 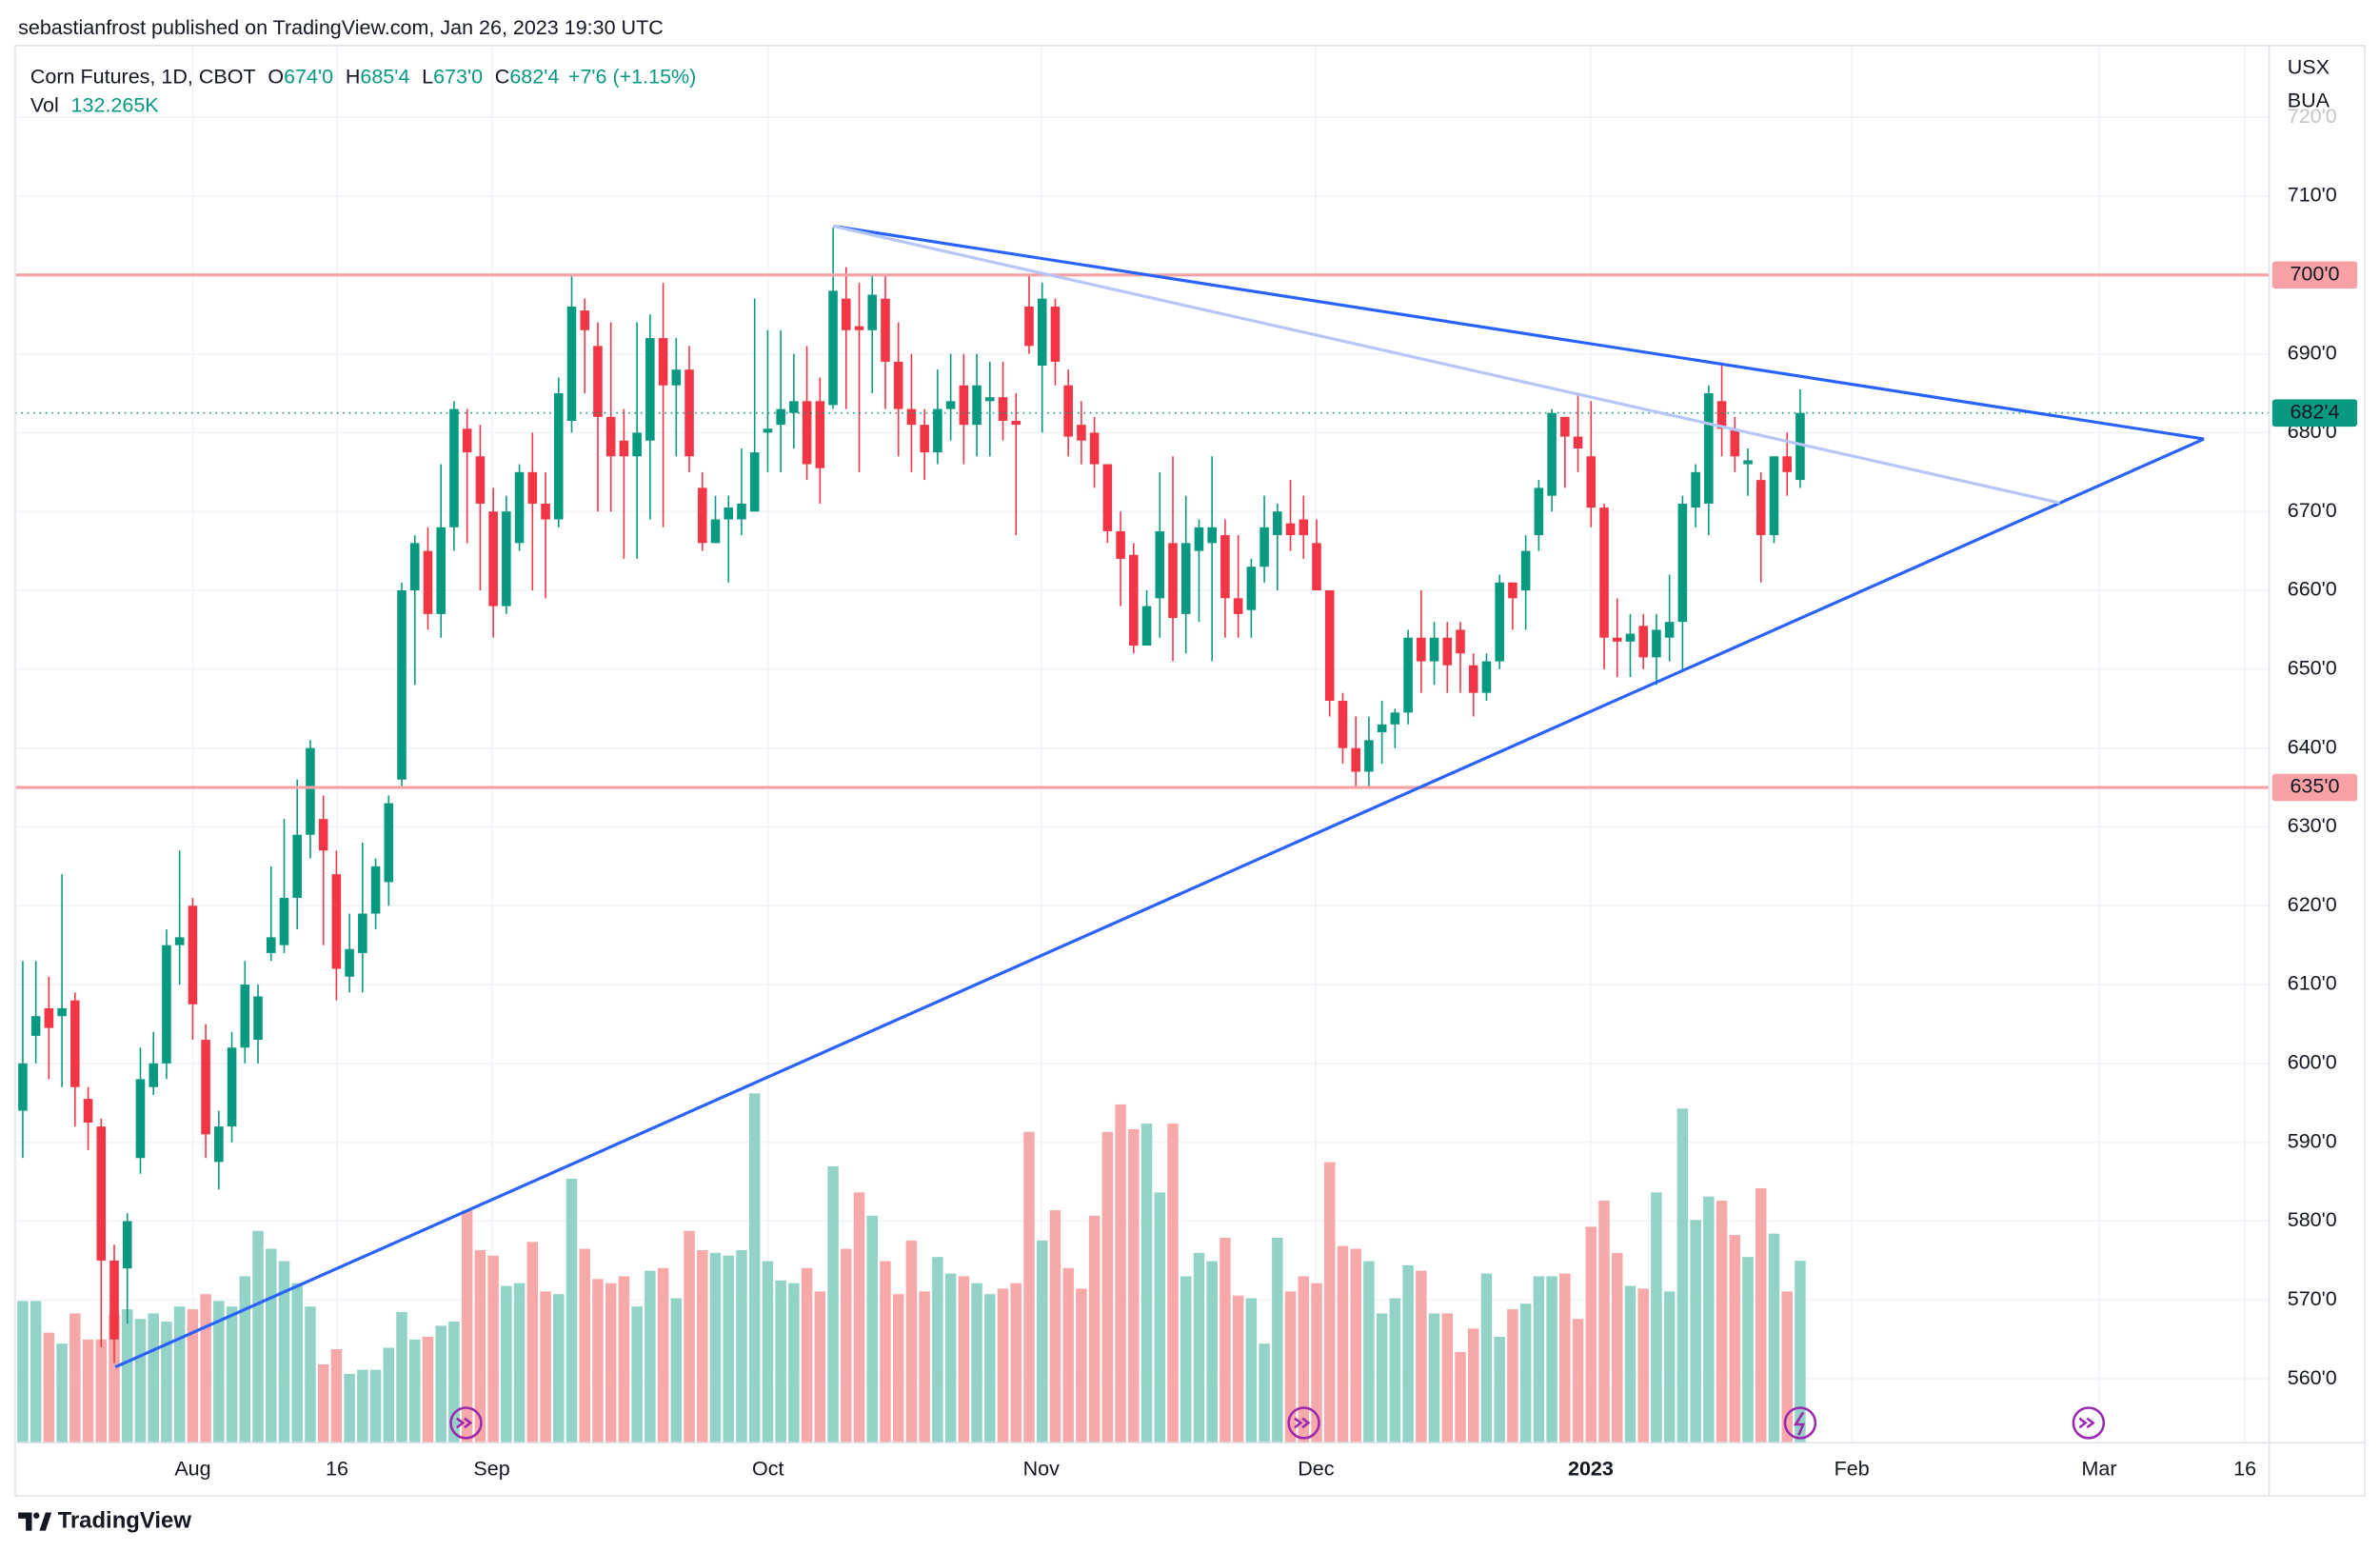 I want to click on low-value: 673'0, so click(x=458, y=76).